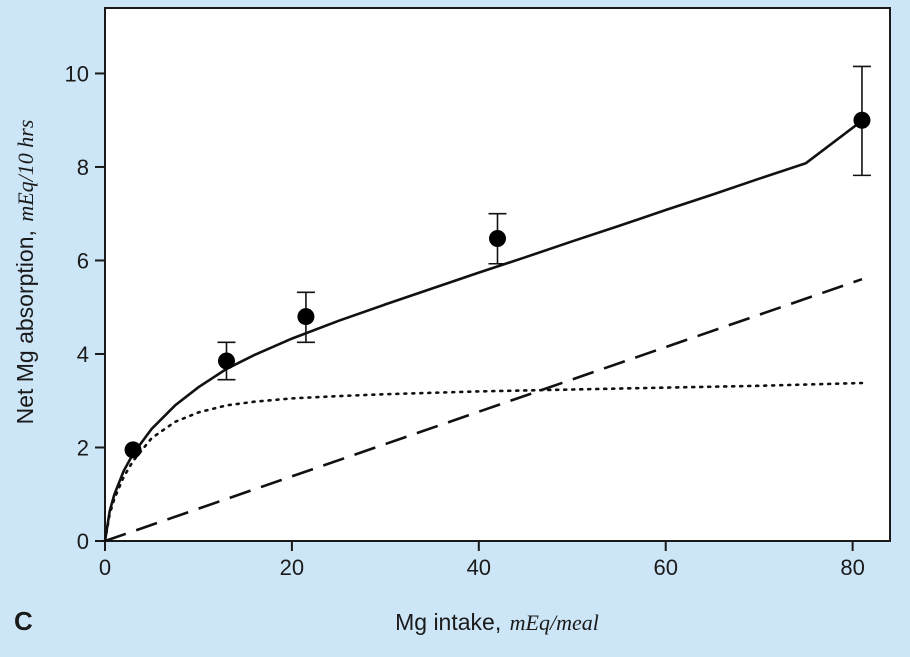 The image size is (910, 657). I want to click on y-axis-label: Net Mg absorption,, so click(25, 327).